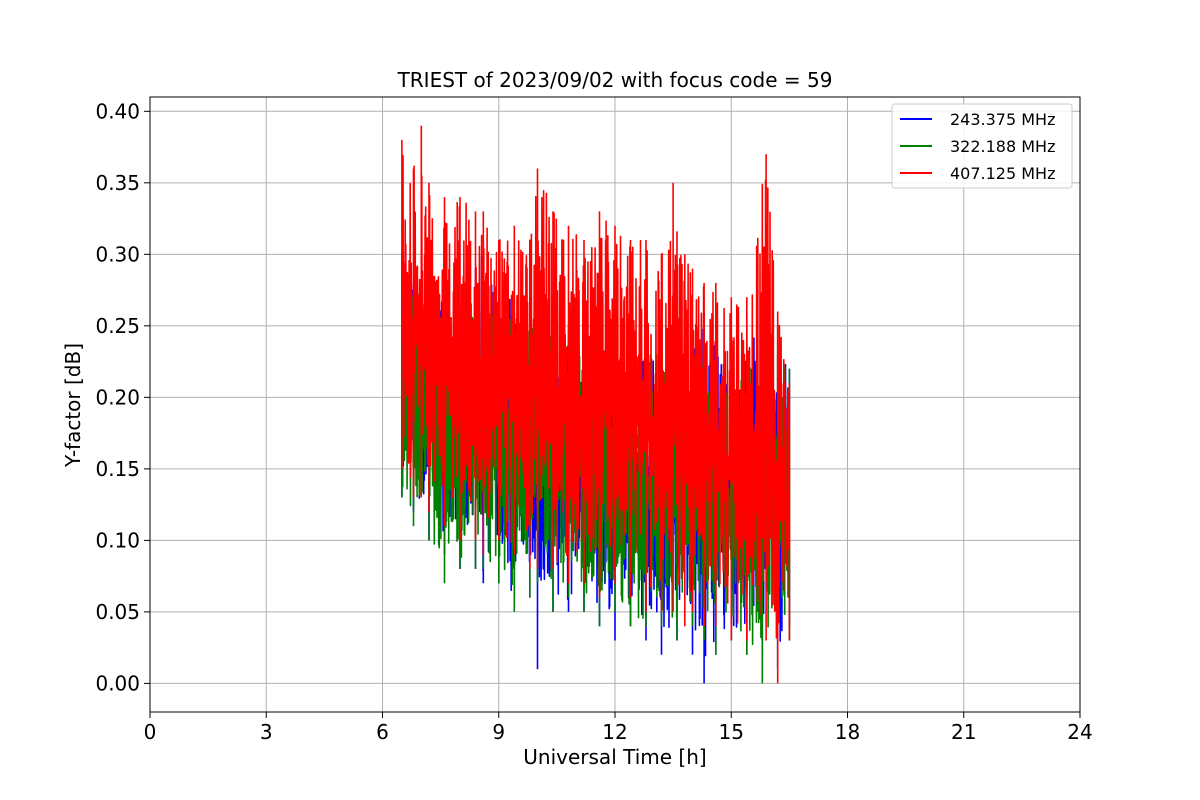 This screenshot has height=800, width=1200. What do you see at coordinates (117, 111) in the screenshot?
I see `y-tick-label: 0.40` at bounding box center [117, 111].